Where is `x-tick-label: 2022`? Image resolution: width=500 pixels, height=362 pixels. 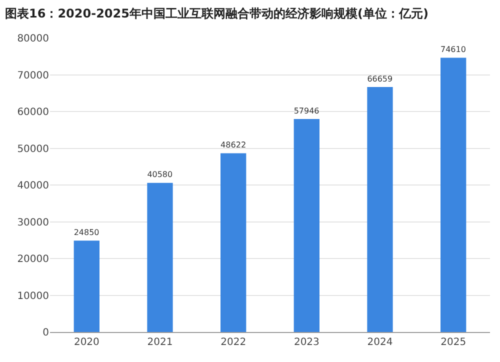 x-tick-label: 2022 is located at coordinates (233, 342).